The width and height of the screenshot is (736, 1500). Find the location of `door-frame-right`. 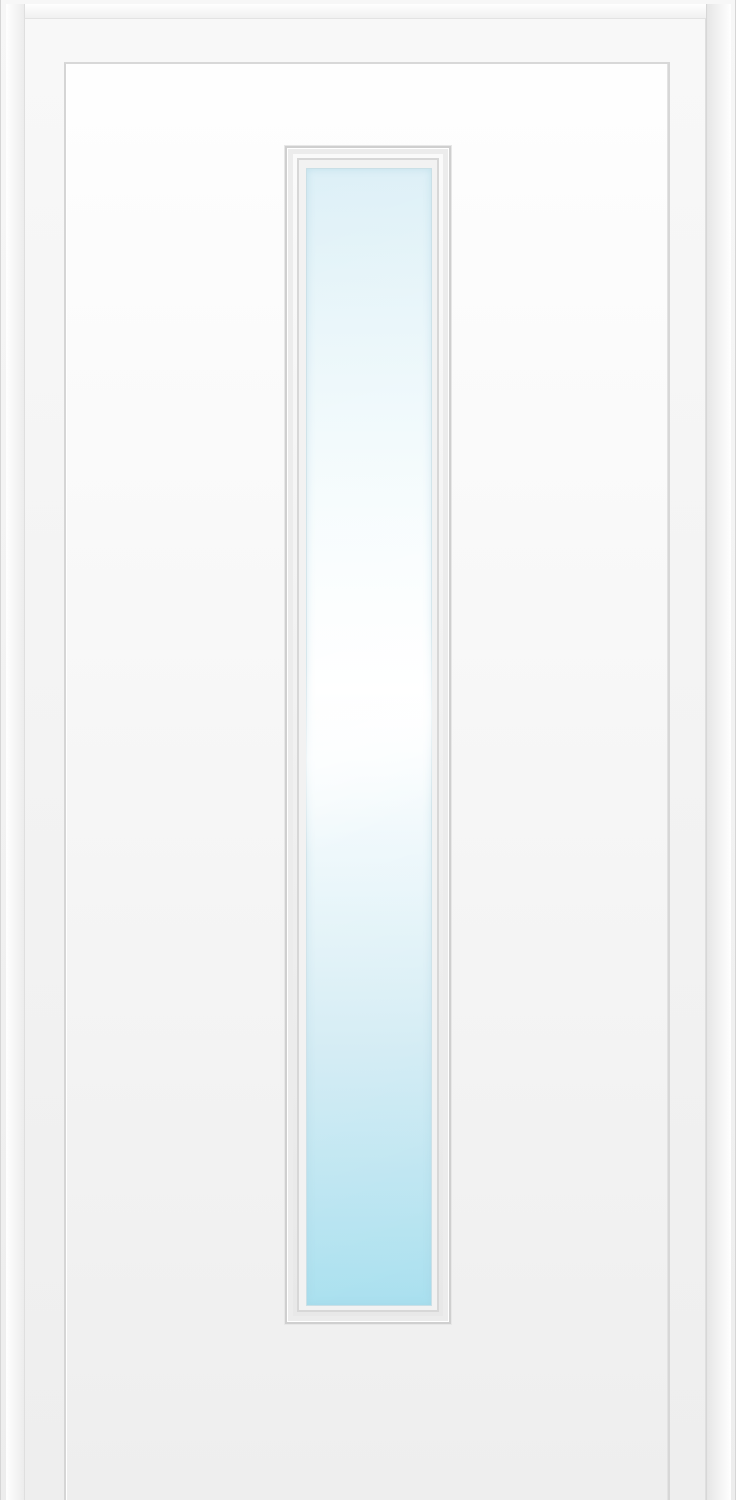

door-frame-right is located at coordinates (718, 752).